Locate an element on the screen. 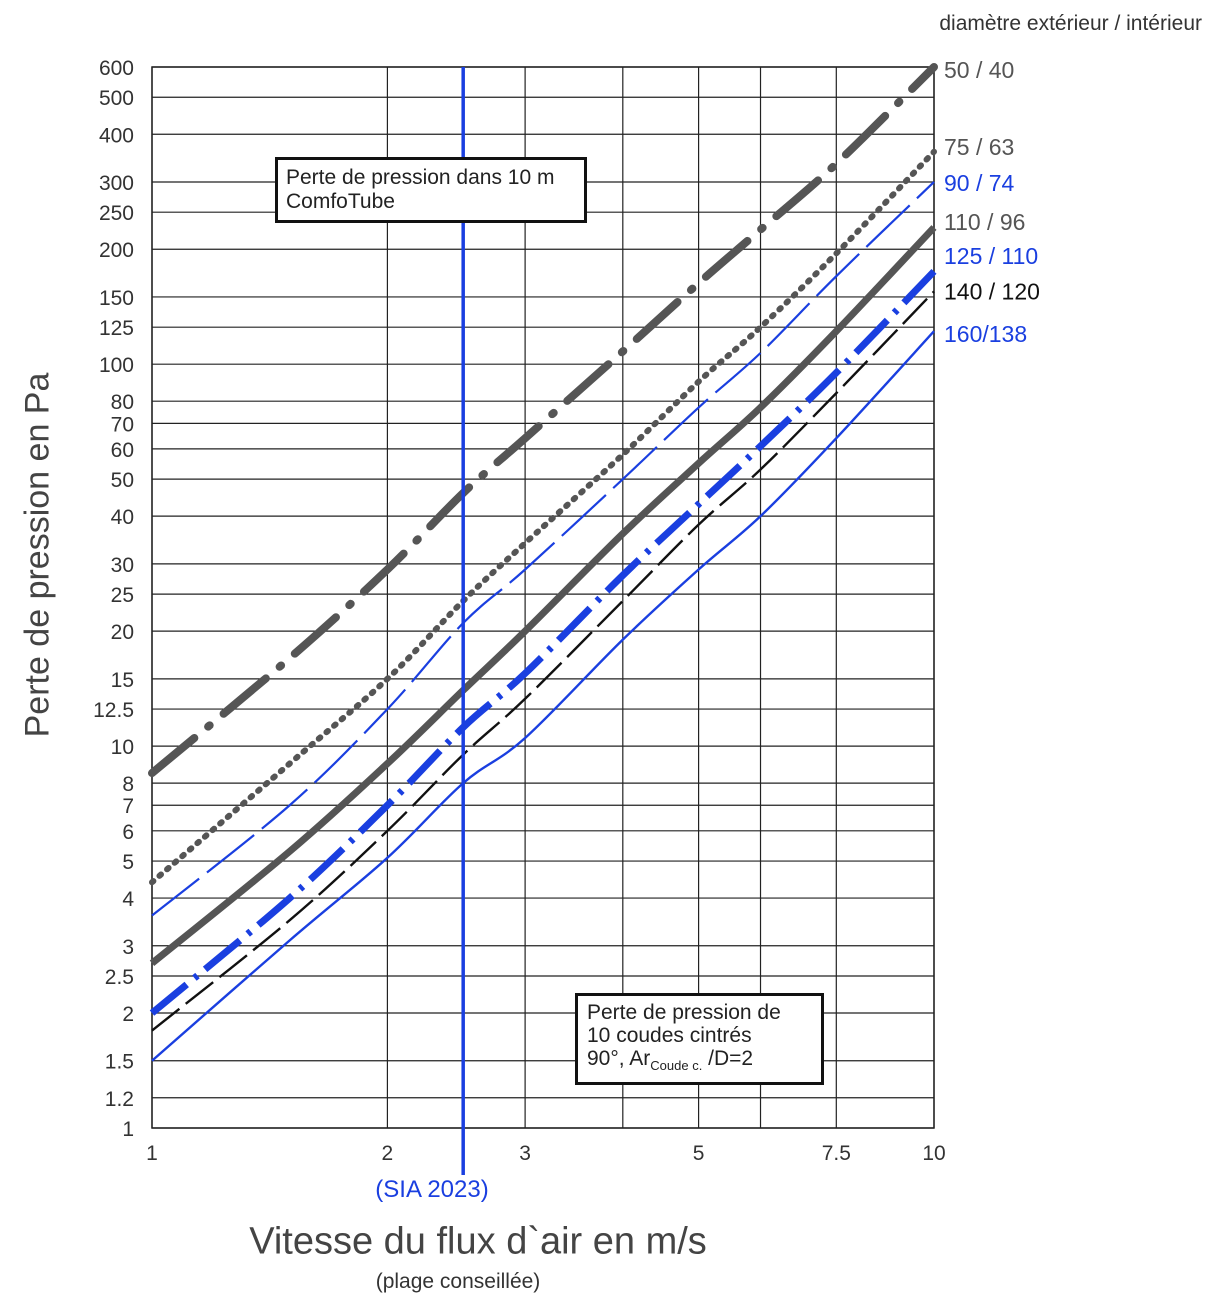  y-tick-label: 8 is located at coordinates (128, 784).